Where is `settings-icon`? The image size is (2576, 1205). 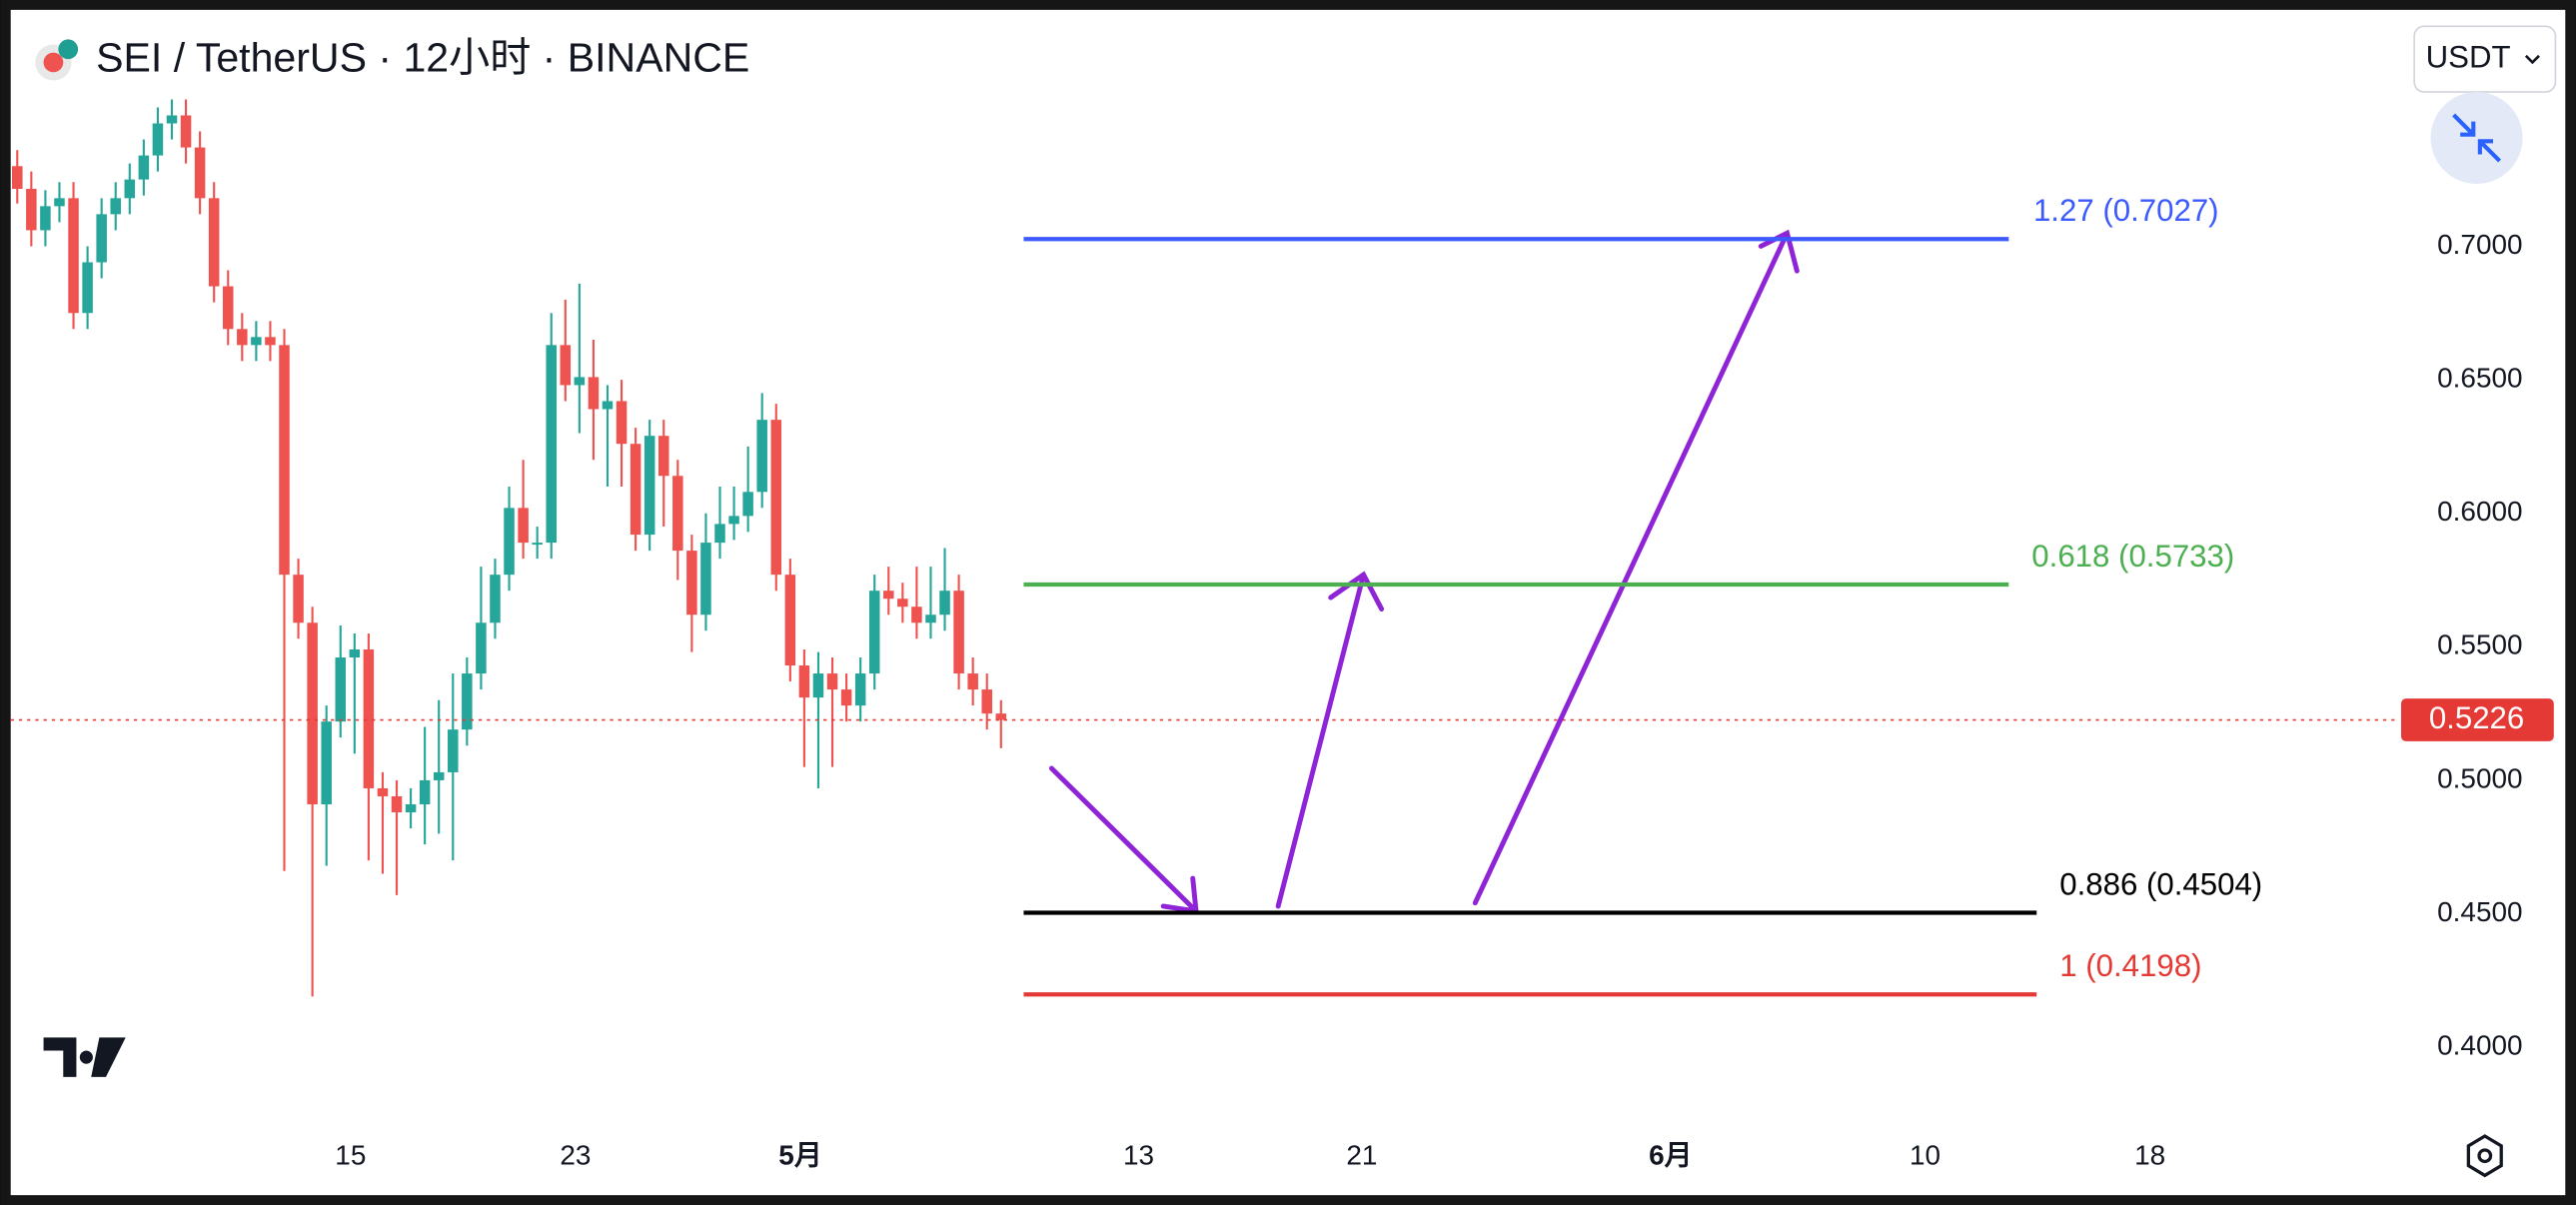 settings-icon is located at coordinates (2484, 1156).